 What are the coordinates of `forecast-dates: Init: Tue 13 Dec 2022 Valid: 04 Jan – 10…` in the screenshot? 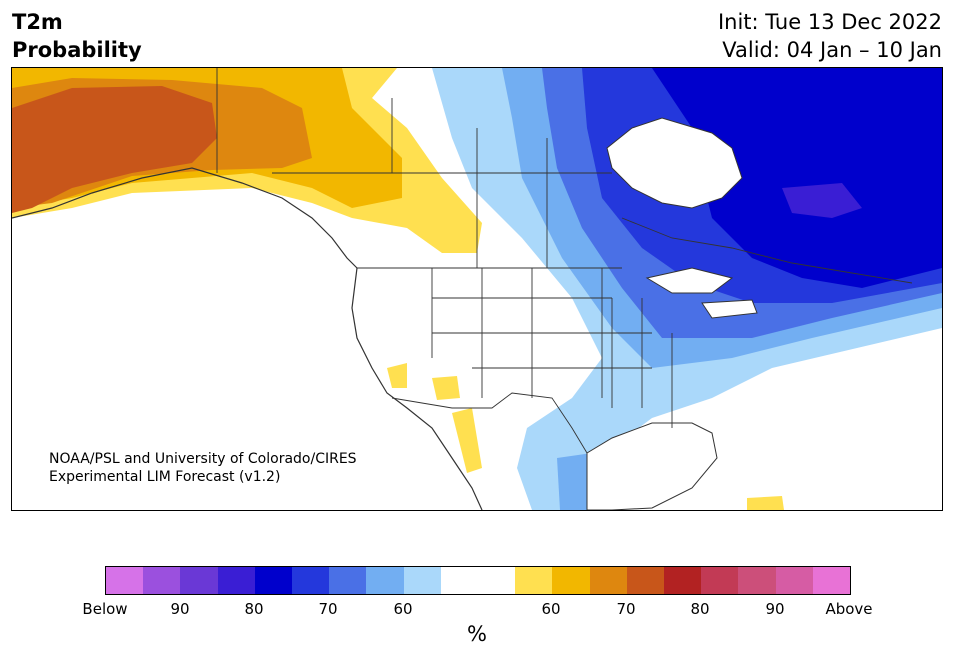 It's located at (830, 36).